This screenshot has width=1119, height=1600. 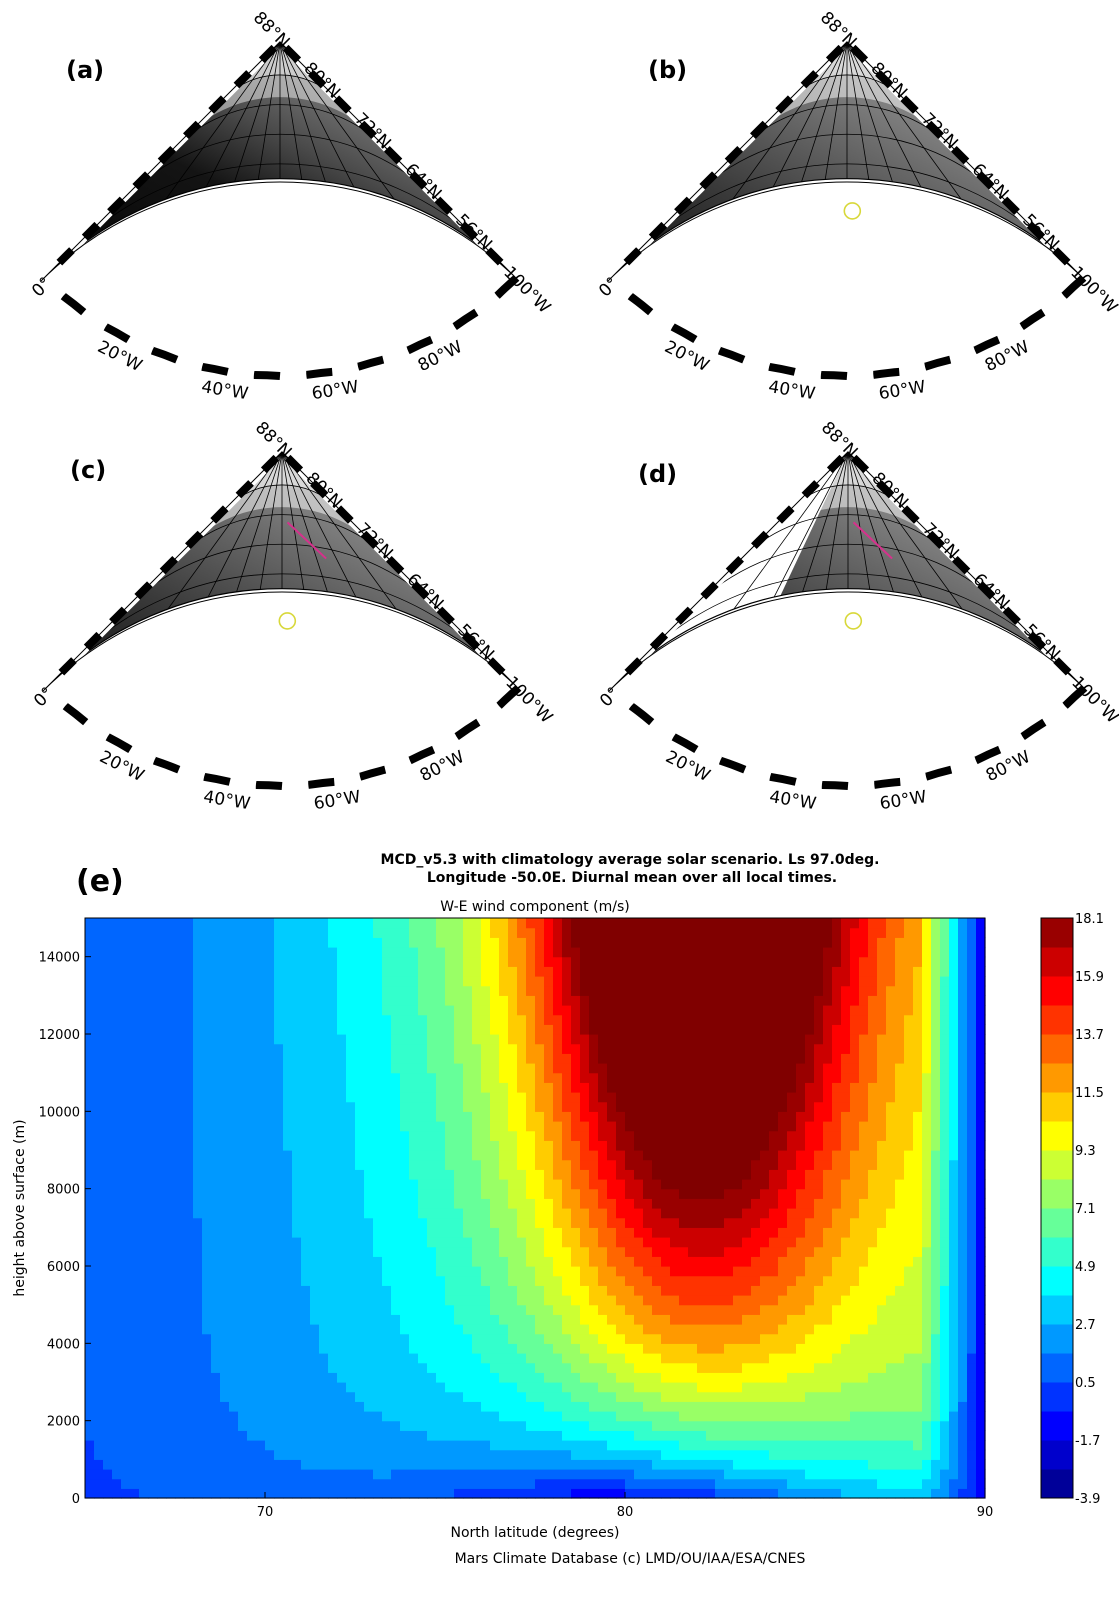 I want to click on panel-label: (b), so click(x=667, y=70).